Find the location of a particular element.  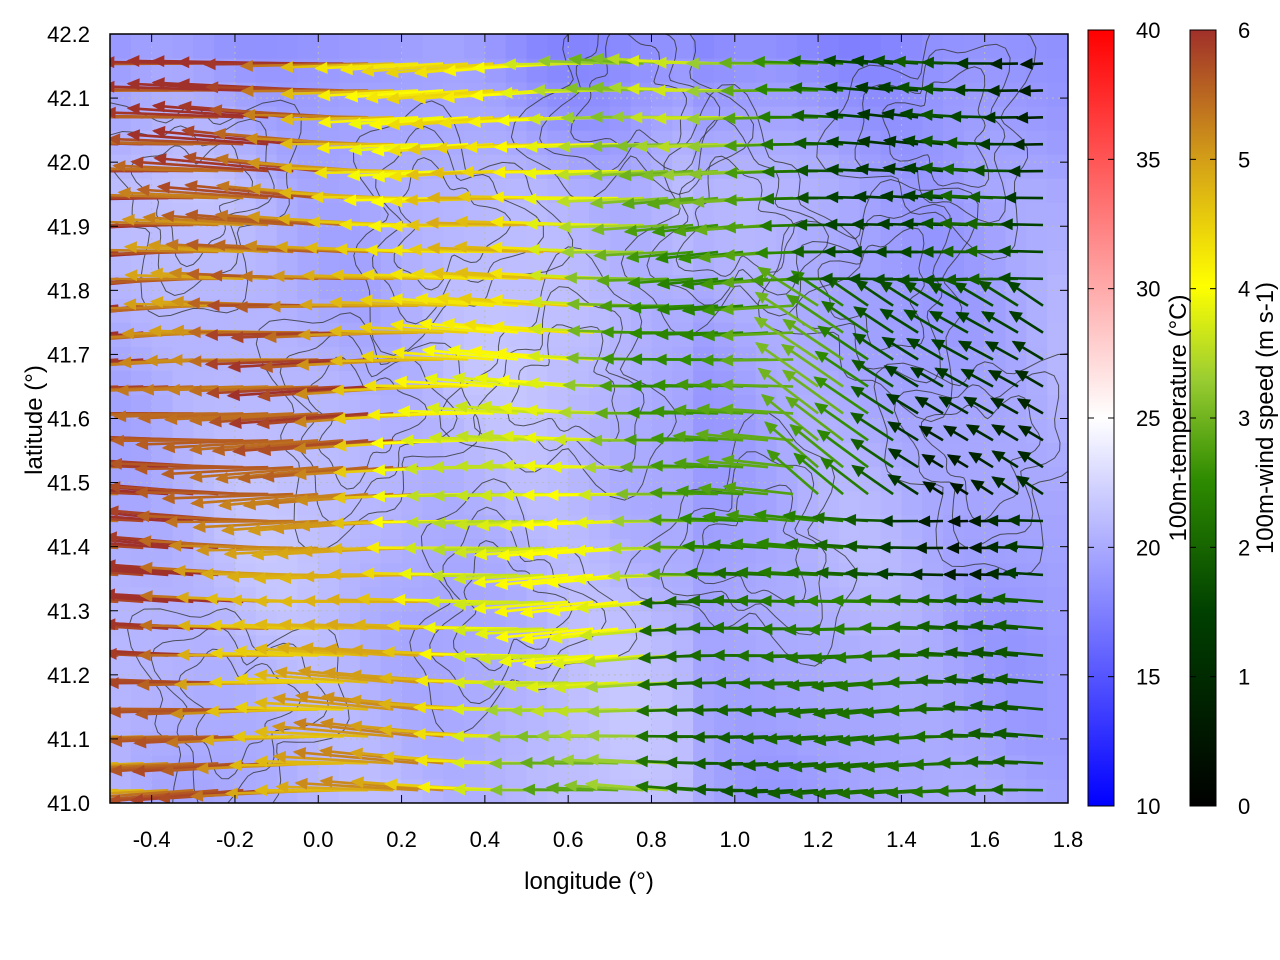

y-tick-label: 41.8 is located at coordinates (68, 290).